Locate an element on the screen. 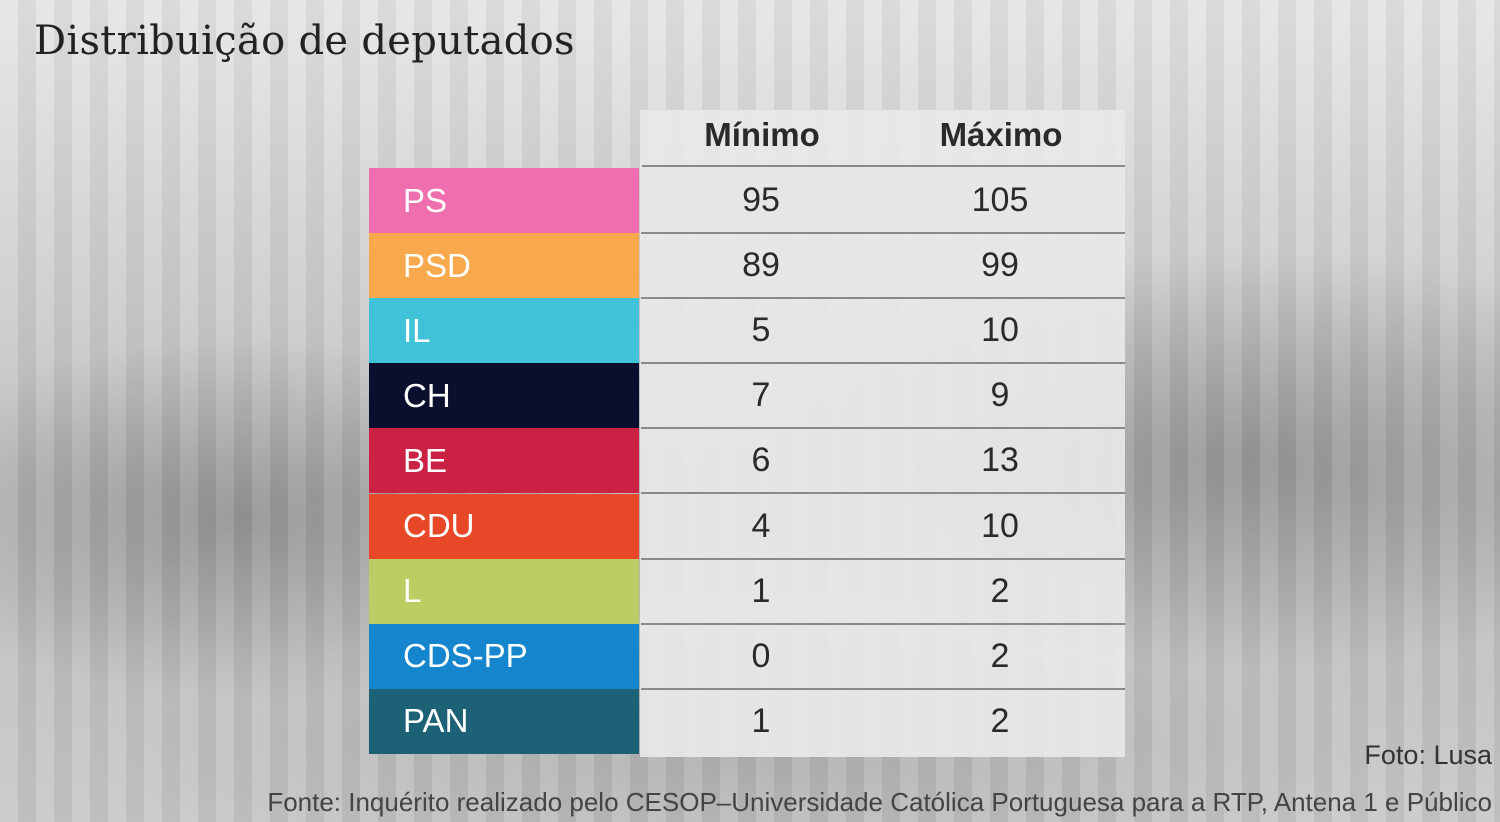 Image resolution: width=1500 pixels, height=822 pixels. party-label: BE is located at coordinates (504, 461).